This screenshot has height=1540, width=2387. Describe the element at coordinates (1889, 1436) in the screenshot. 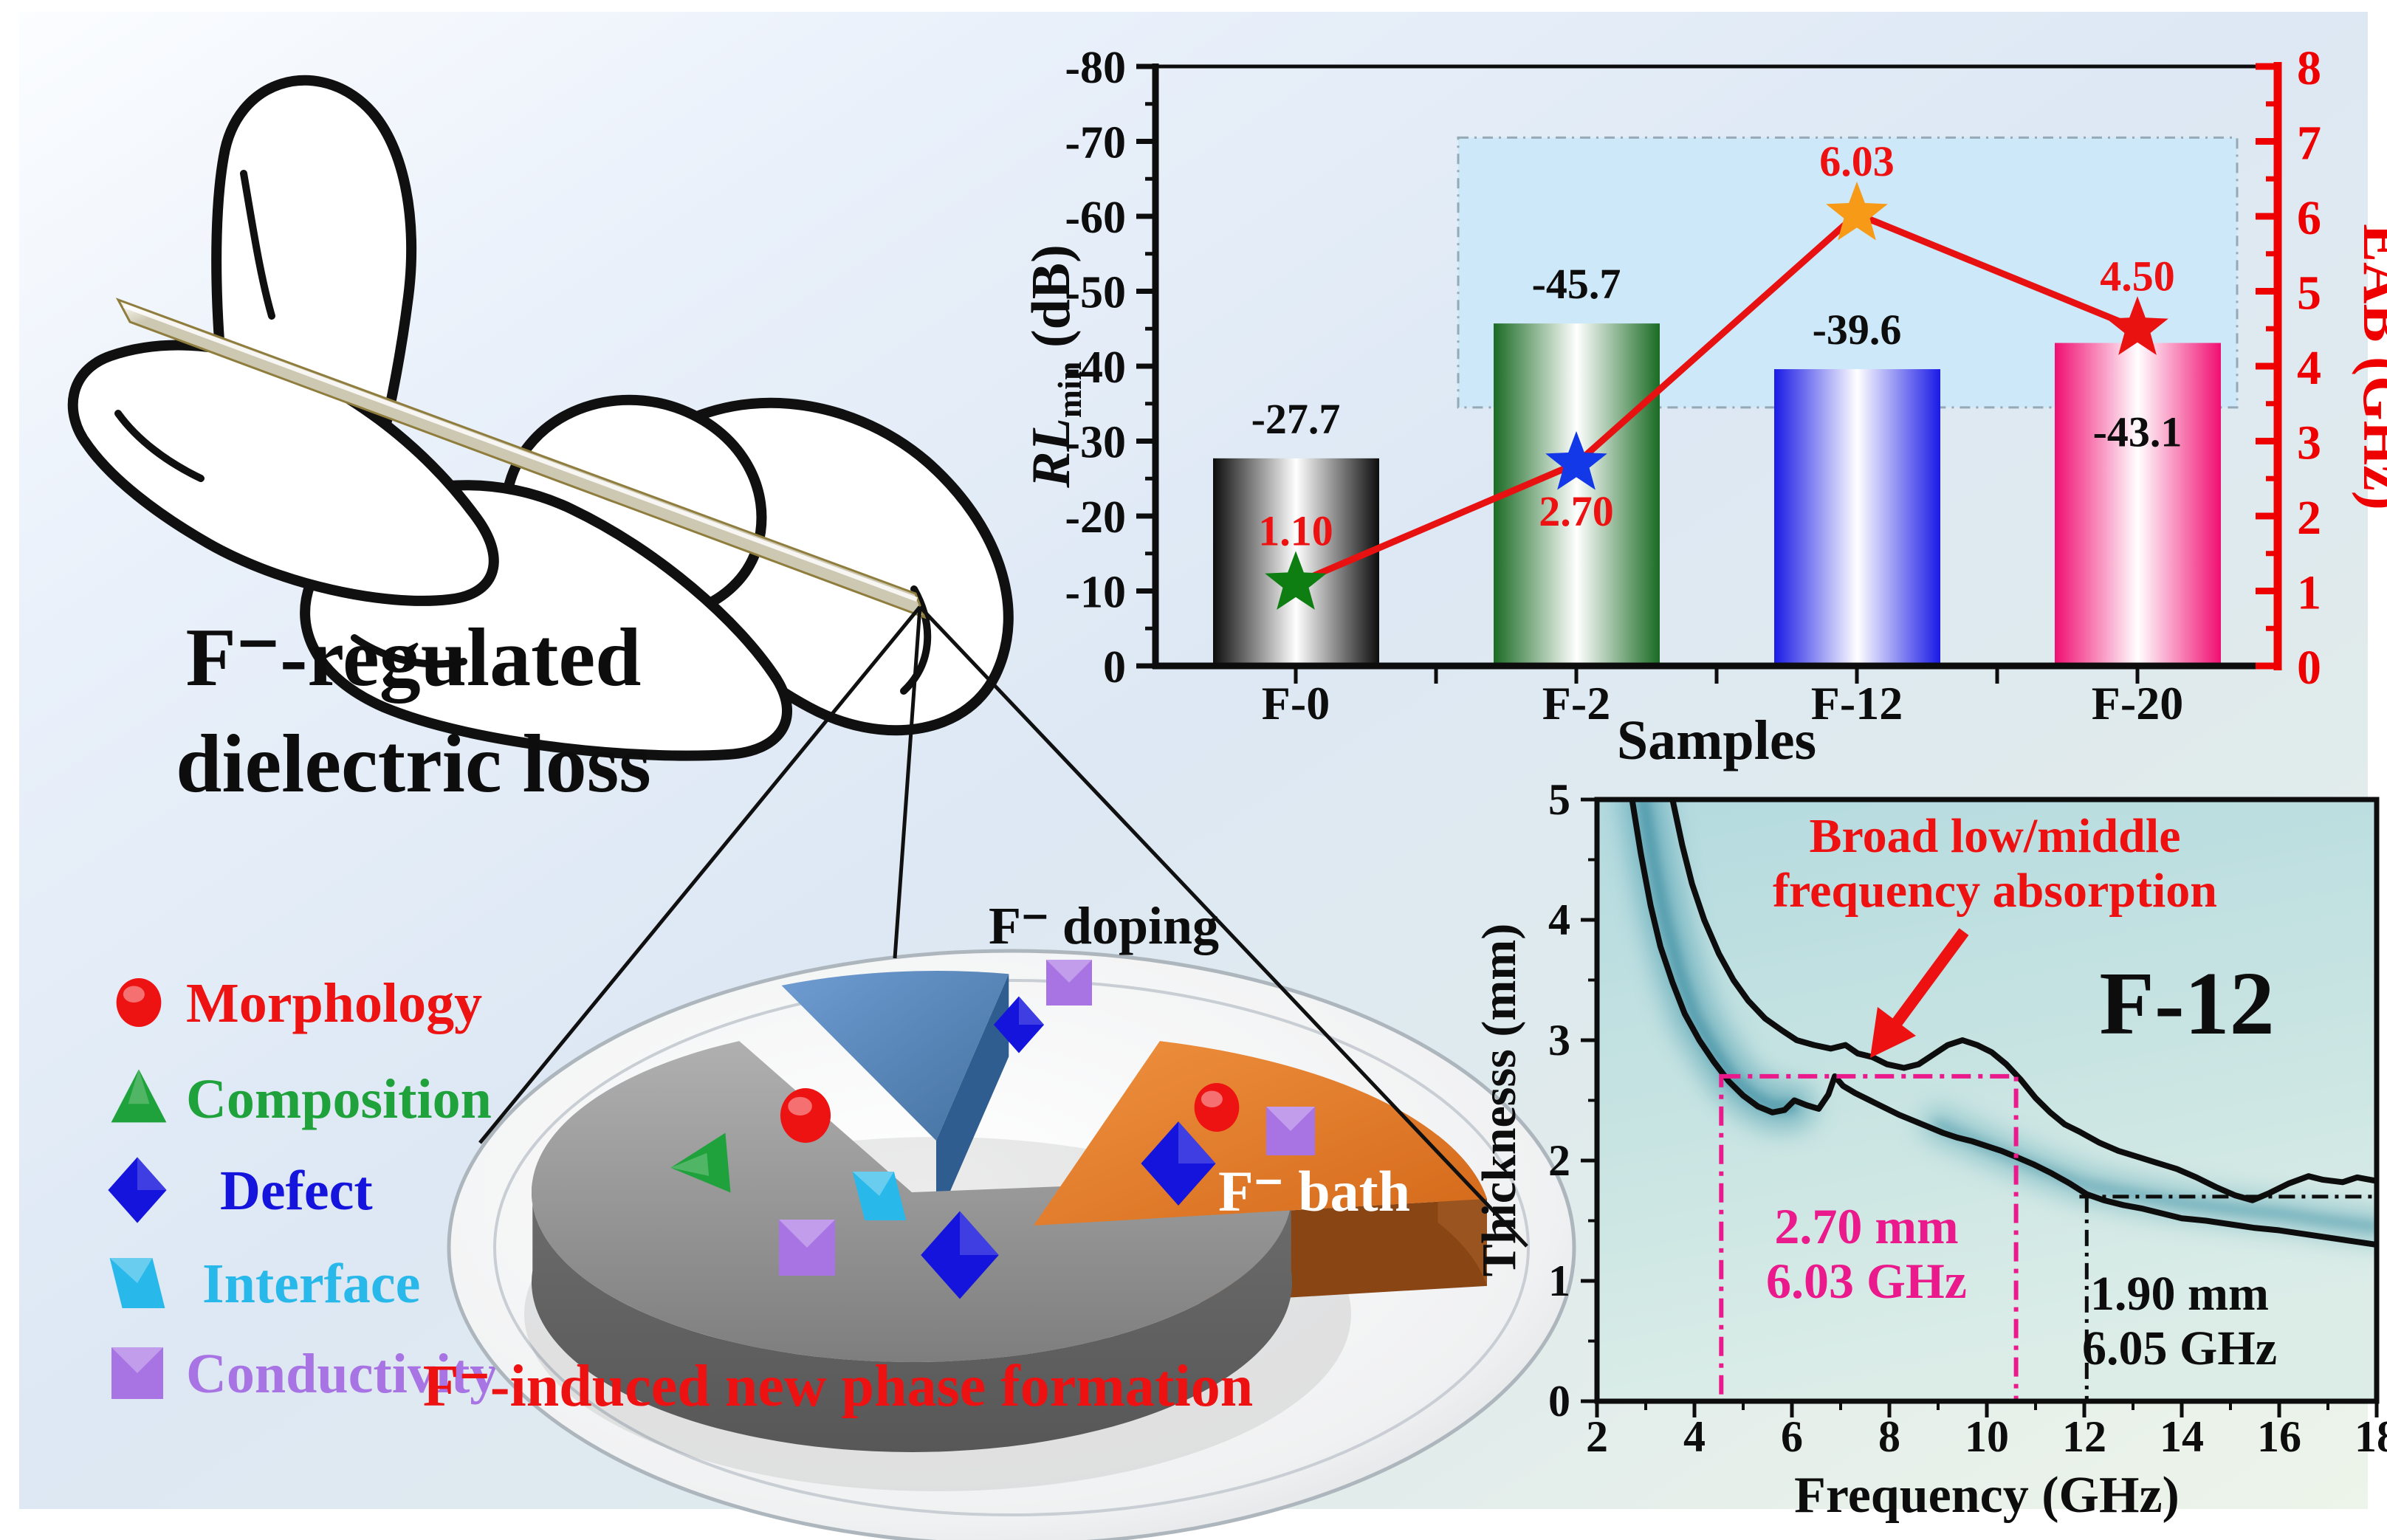

I see `freq-tick-label: 8` at that location.